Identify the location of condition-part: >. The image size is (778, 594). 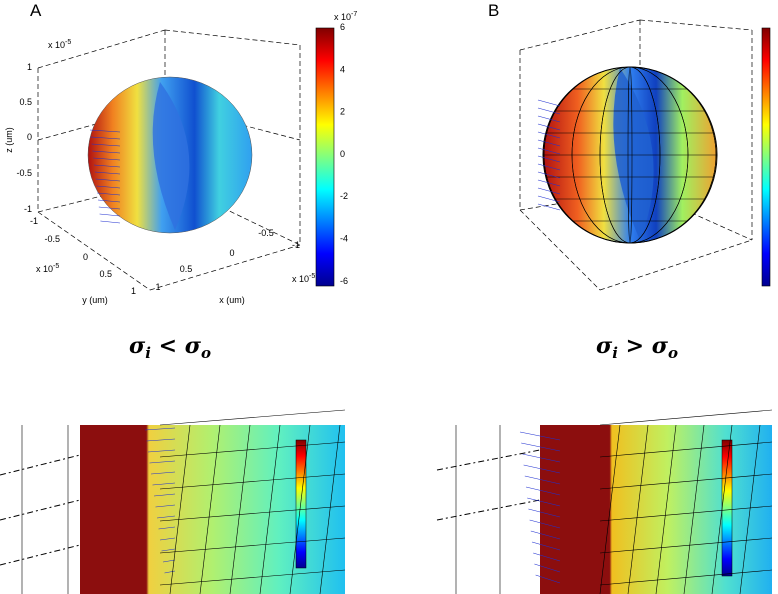
(635, 346).